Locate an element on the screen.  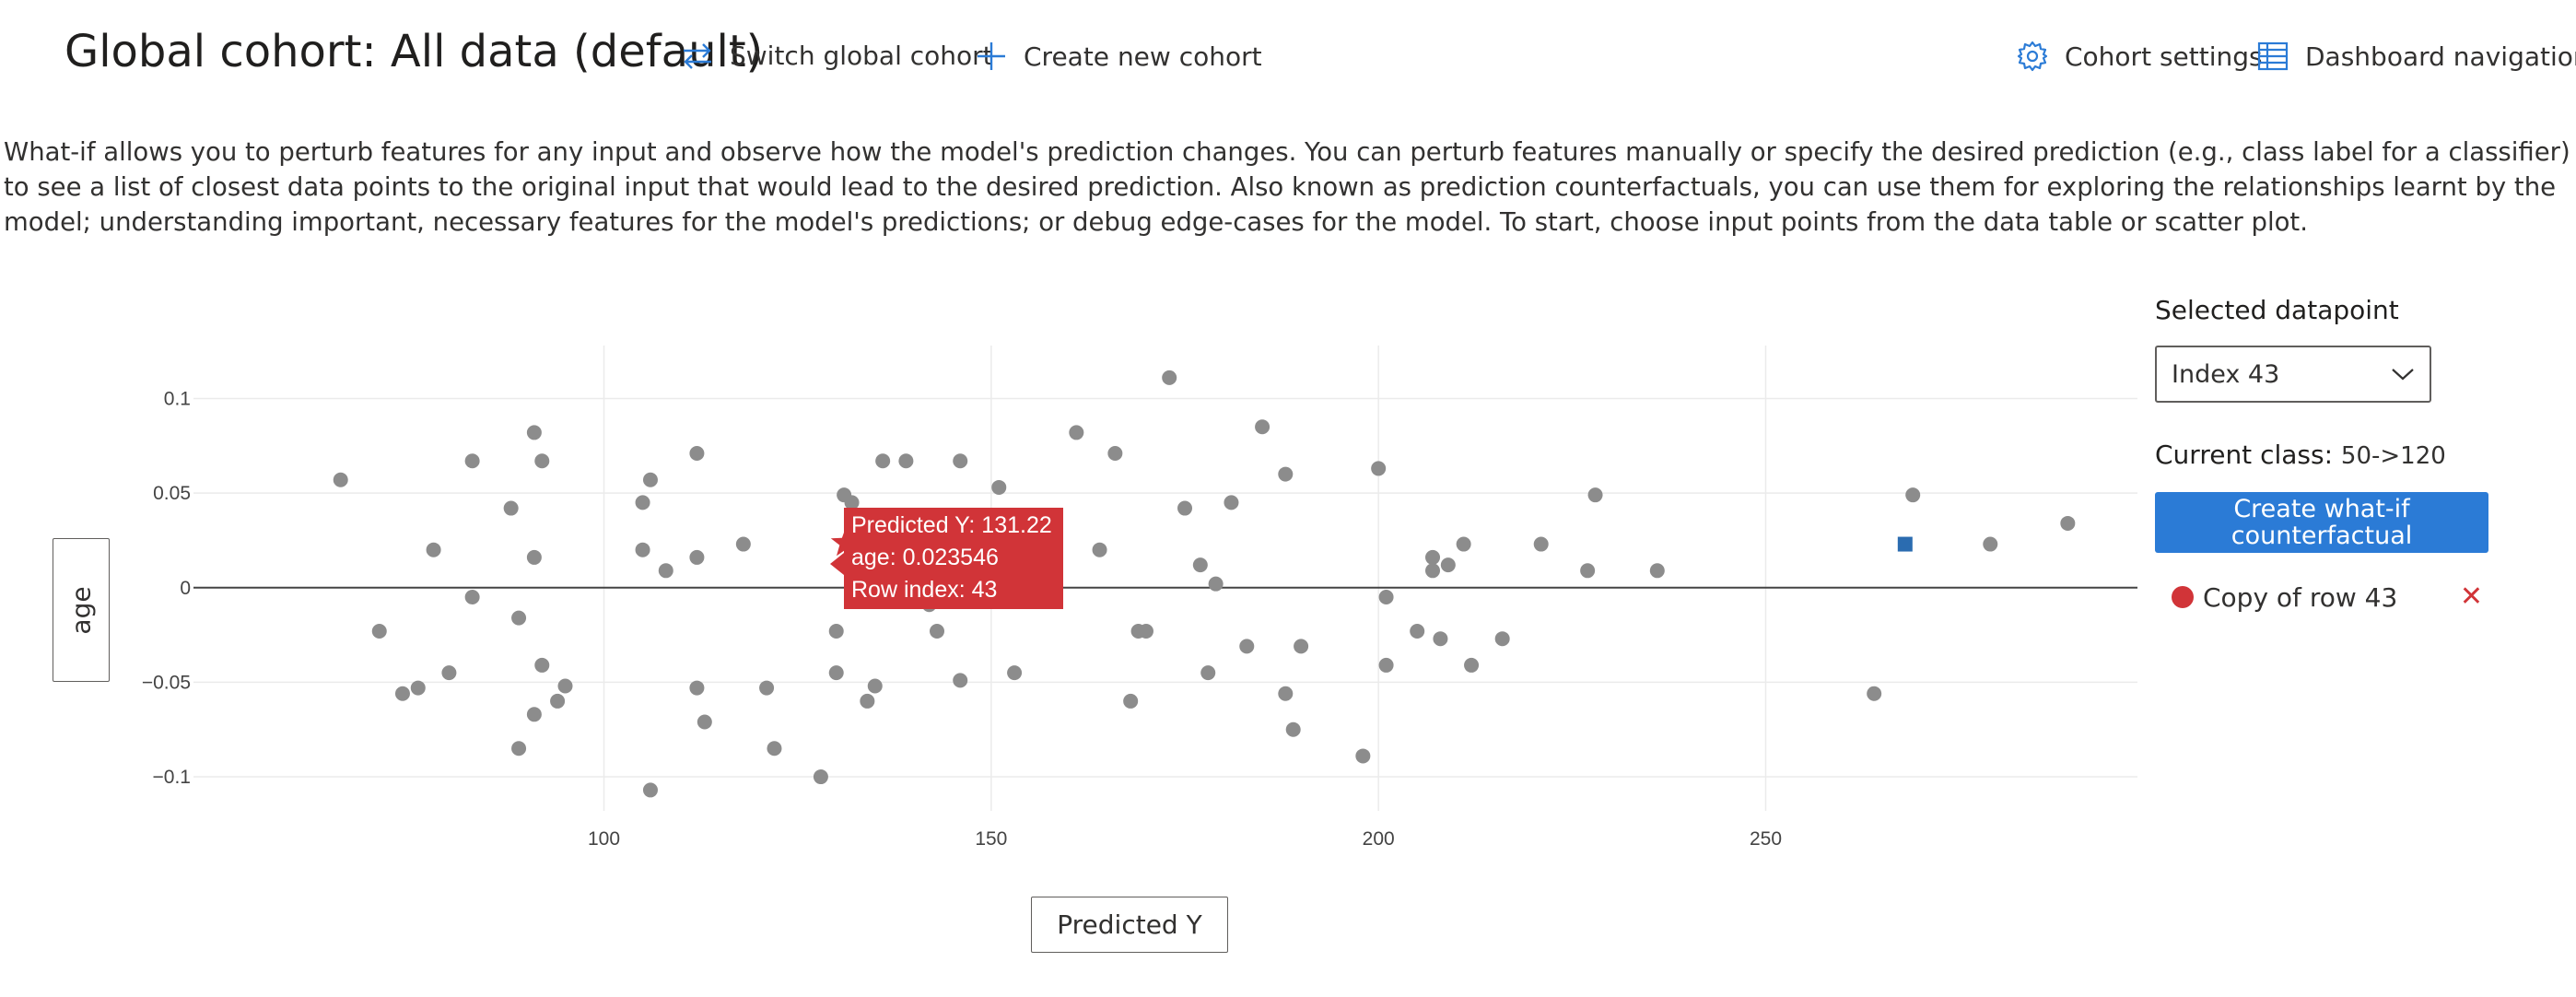
switch-arrows-icon is located at coordinates (697, 55).